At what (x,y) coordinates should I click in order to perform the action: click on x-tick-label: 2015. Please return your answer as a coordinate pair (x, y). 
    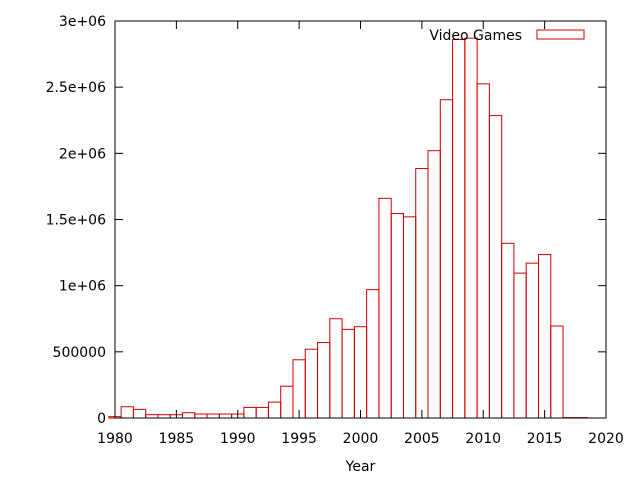
    Looking at the image, I should click on (545, 439).